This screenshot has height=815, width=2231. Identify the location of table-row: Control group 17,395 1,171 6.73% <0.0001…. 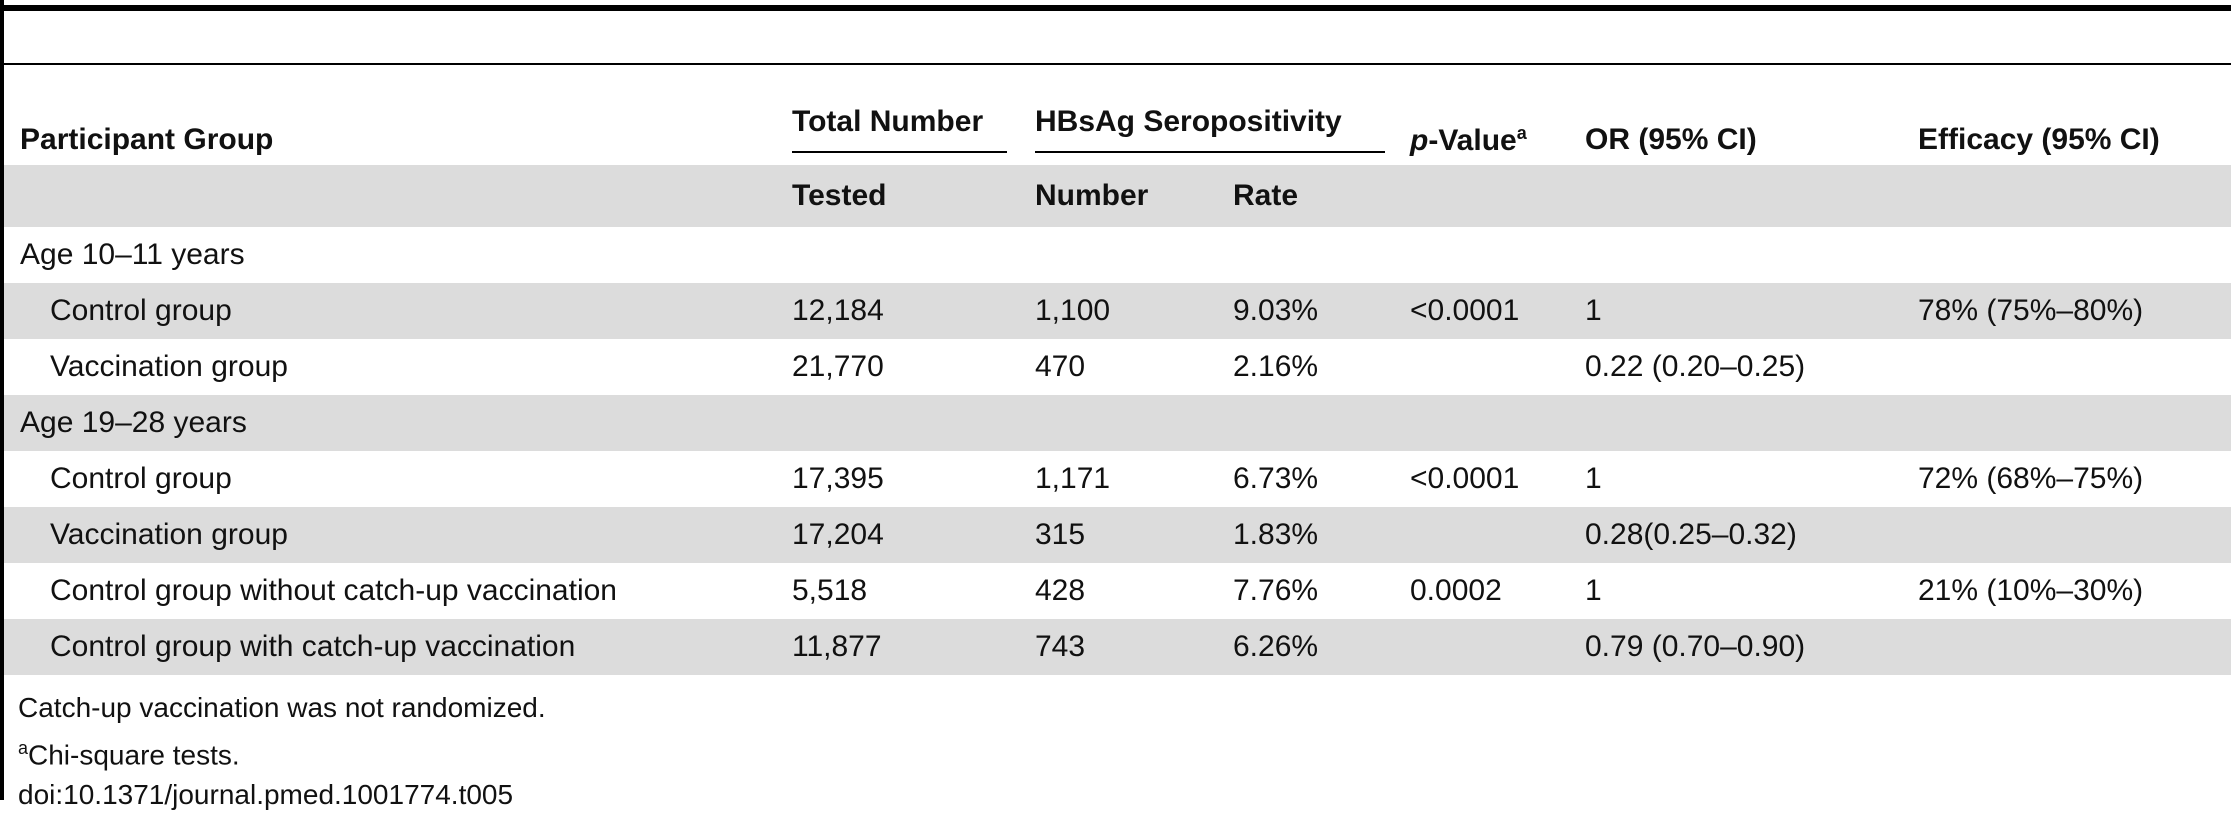
(1117, 479).